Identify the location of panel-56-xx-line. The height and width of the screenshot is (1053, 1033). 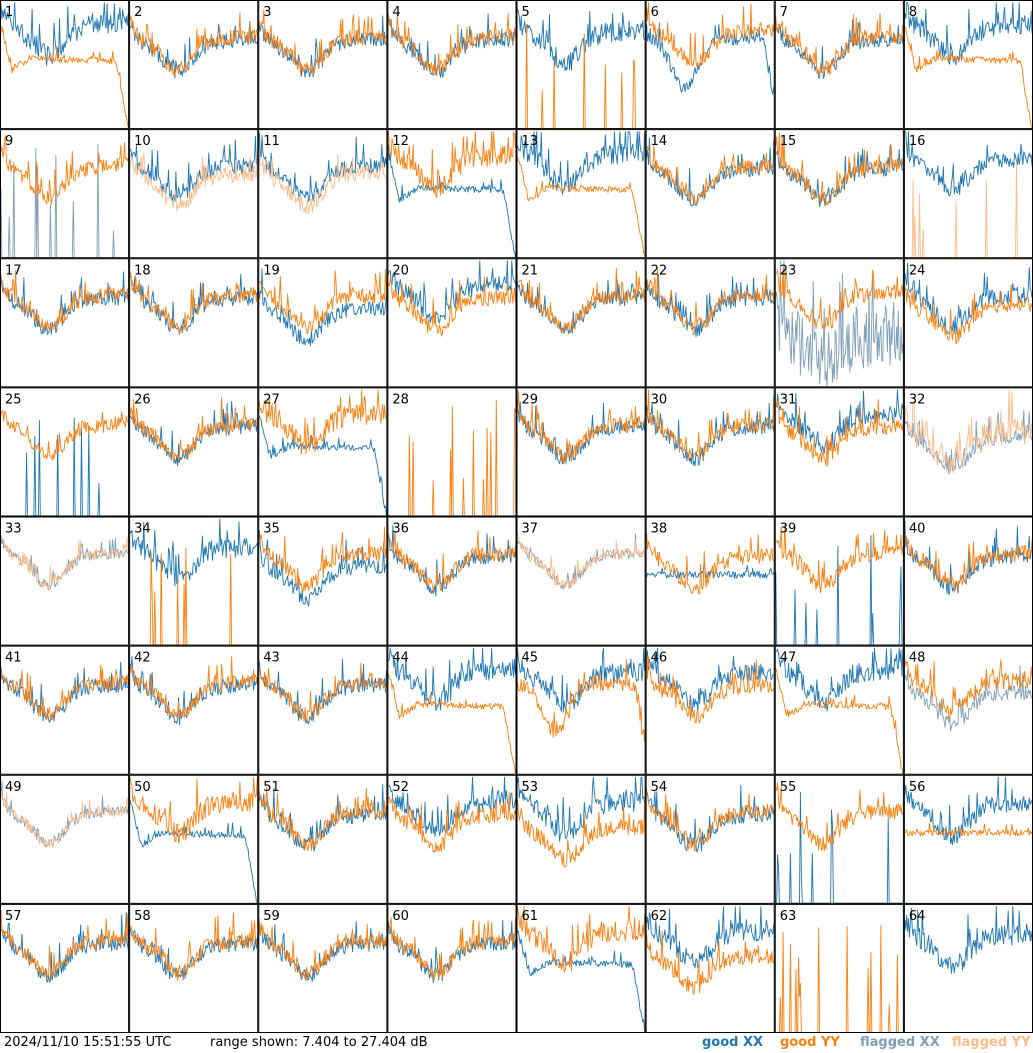
(968, 811).